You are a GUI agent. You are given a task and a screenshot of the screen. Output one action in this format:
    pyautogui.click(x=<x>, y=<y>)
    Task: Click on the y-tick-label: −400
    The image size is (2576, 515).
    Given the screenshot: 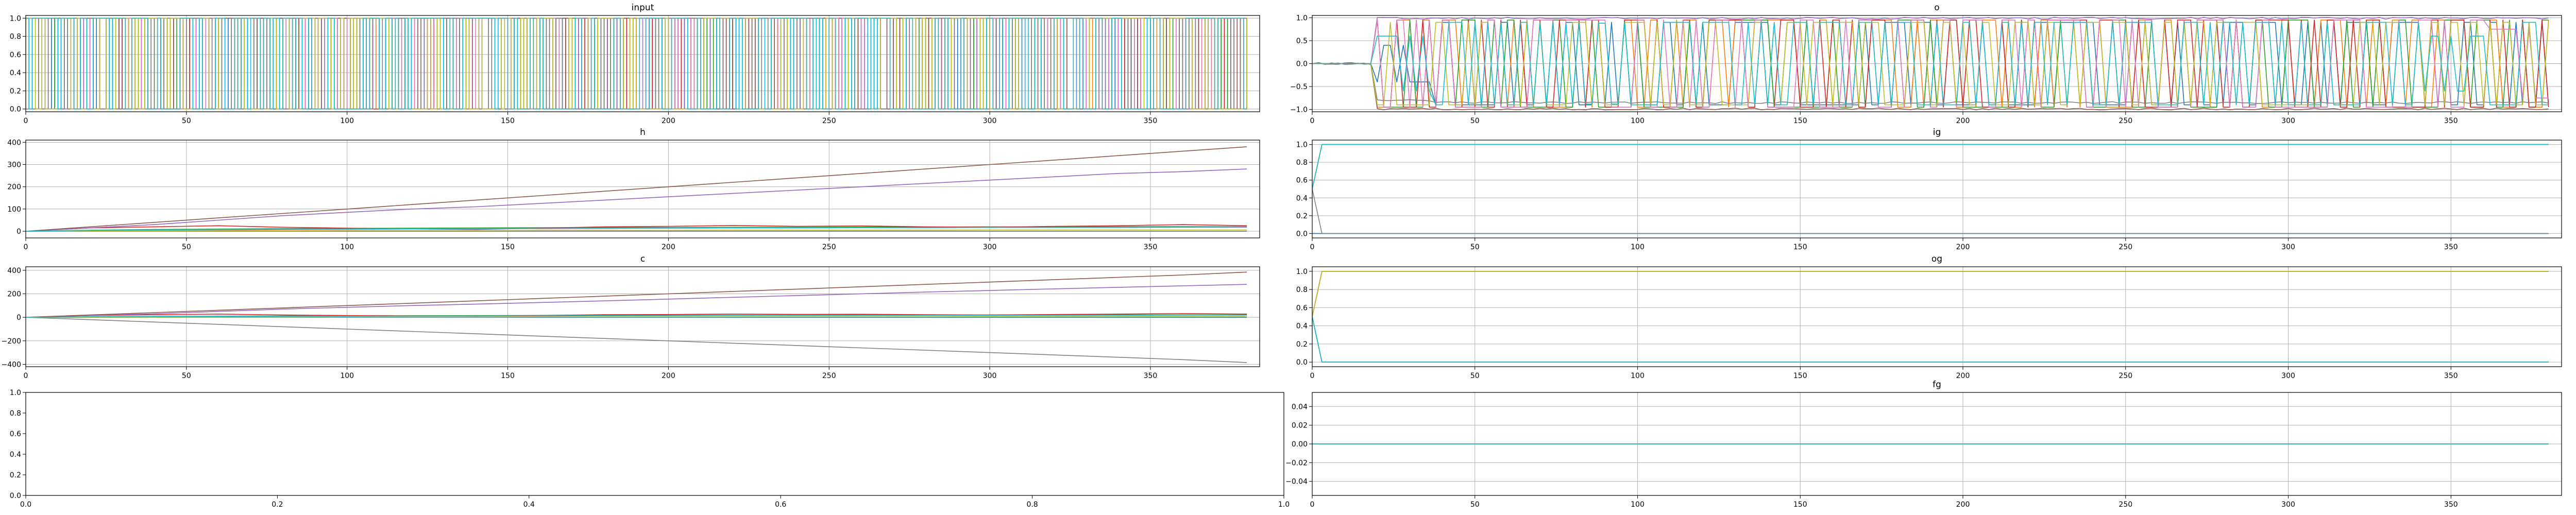 What is the action you would take?
    pyautogui.click(x=11, y=364)
    